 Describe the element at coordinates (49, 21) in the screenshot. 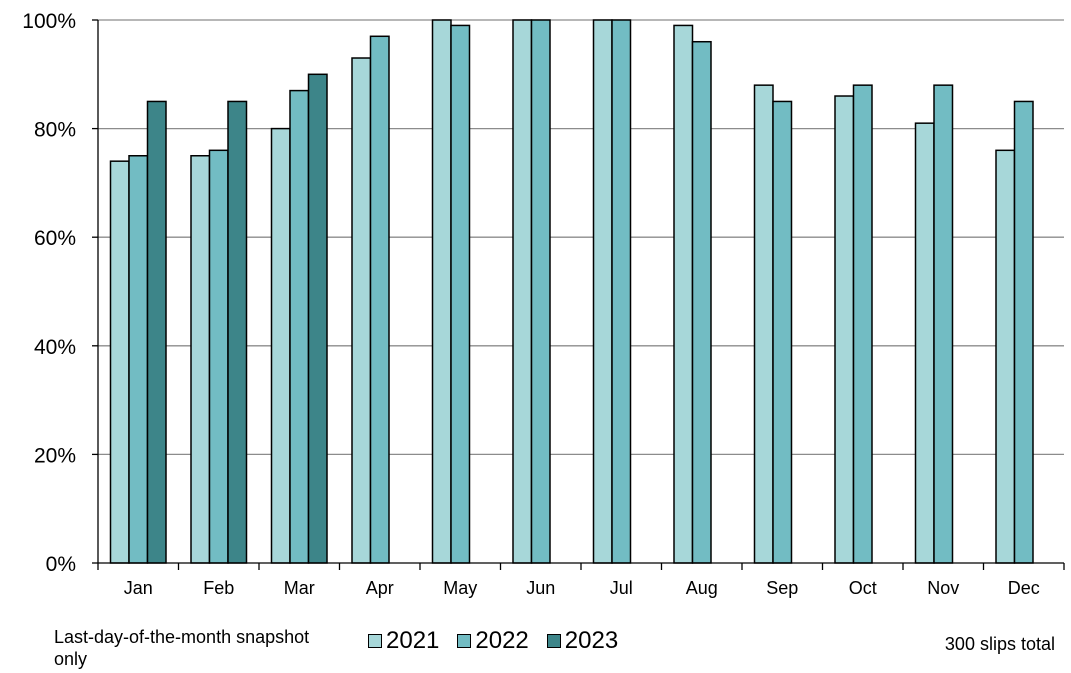

I see `y-tick-label-100: 100%` at that location.